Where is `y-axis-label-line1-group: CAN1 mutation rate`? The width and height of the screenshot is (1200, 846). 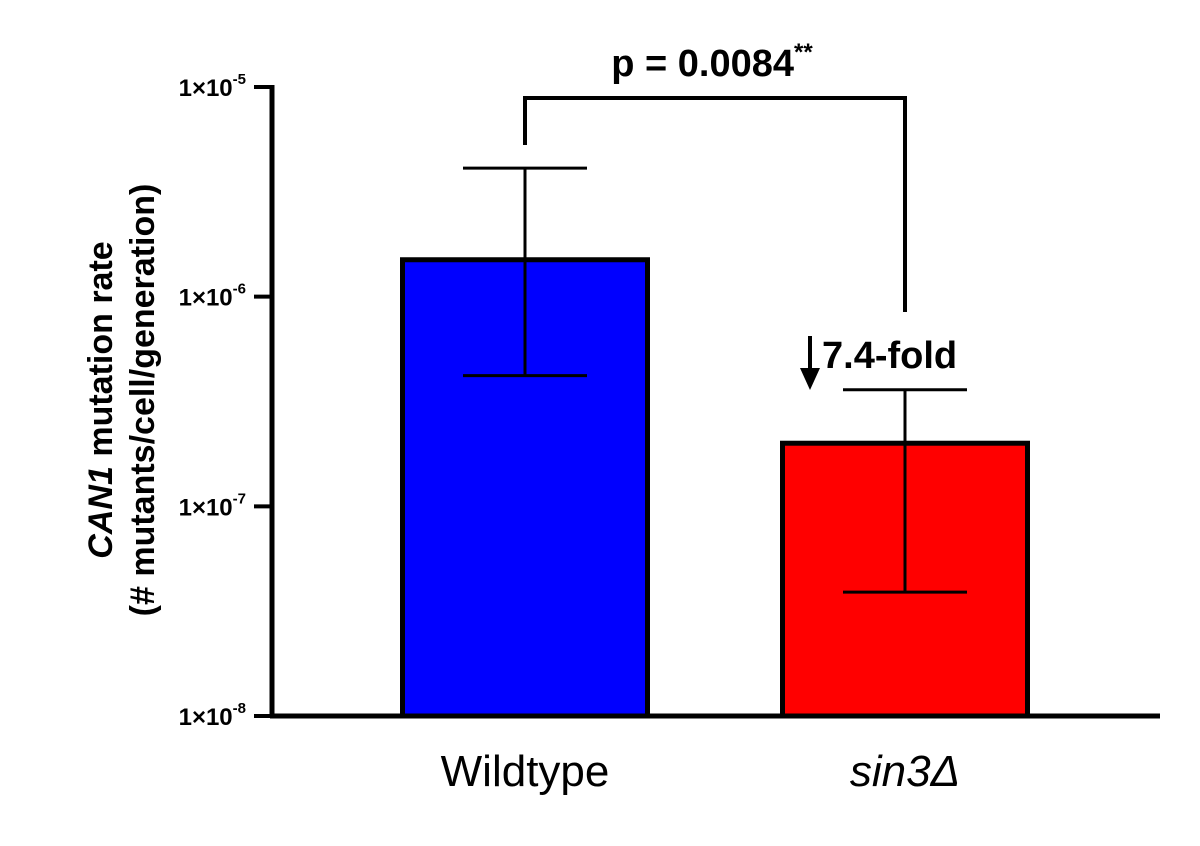 y-axis-label-line1-group: CAN1 mutation rate is located at coordinates (101, 399).